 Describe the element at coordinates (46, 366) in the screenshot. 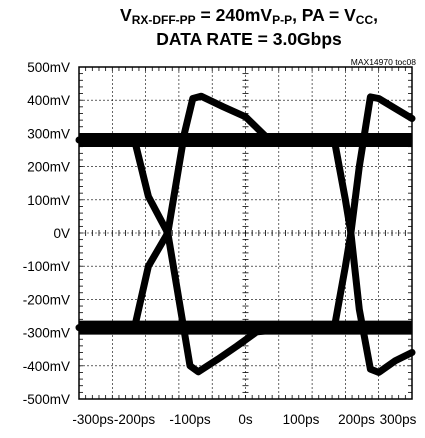

I see `y-tick-label: -400mV` at that location.